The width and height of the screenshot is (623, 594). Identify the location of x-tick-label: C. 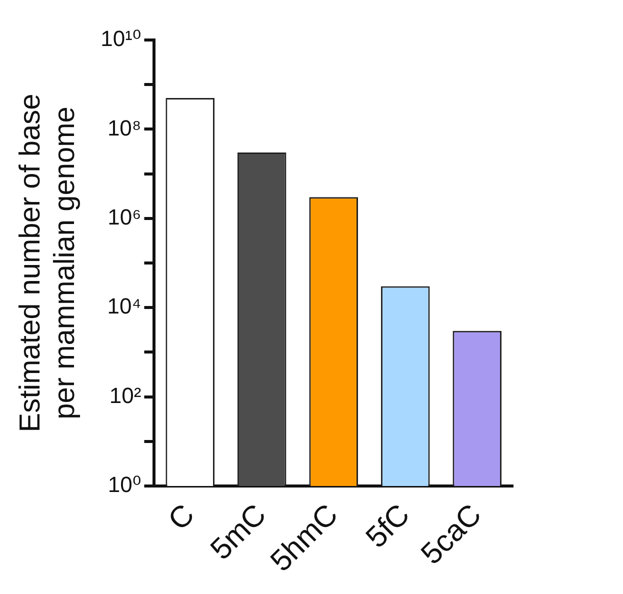
(181, 517).